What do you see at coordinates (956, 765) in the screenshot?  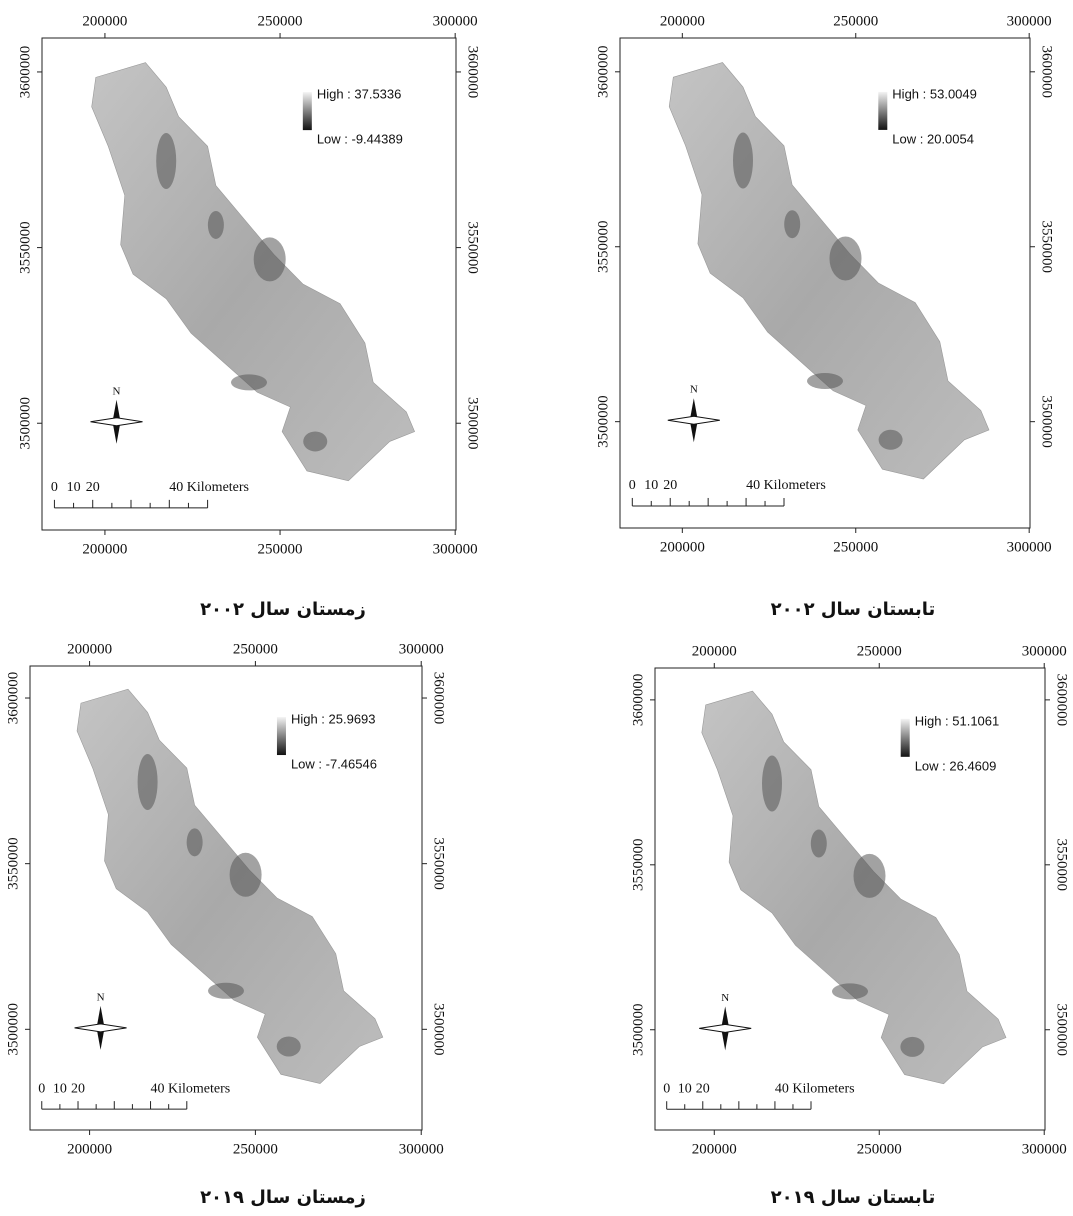 I see `legend-low: Low : 26.4609` at bounding box center [956, 765].